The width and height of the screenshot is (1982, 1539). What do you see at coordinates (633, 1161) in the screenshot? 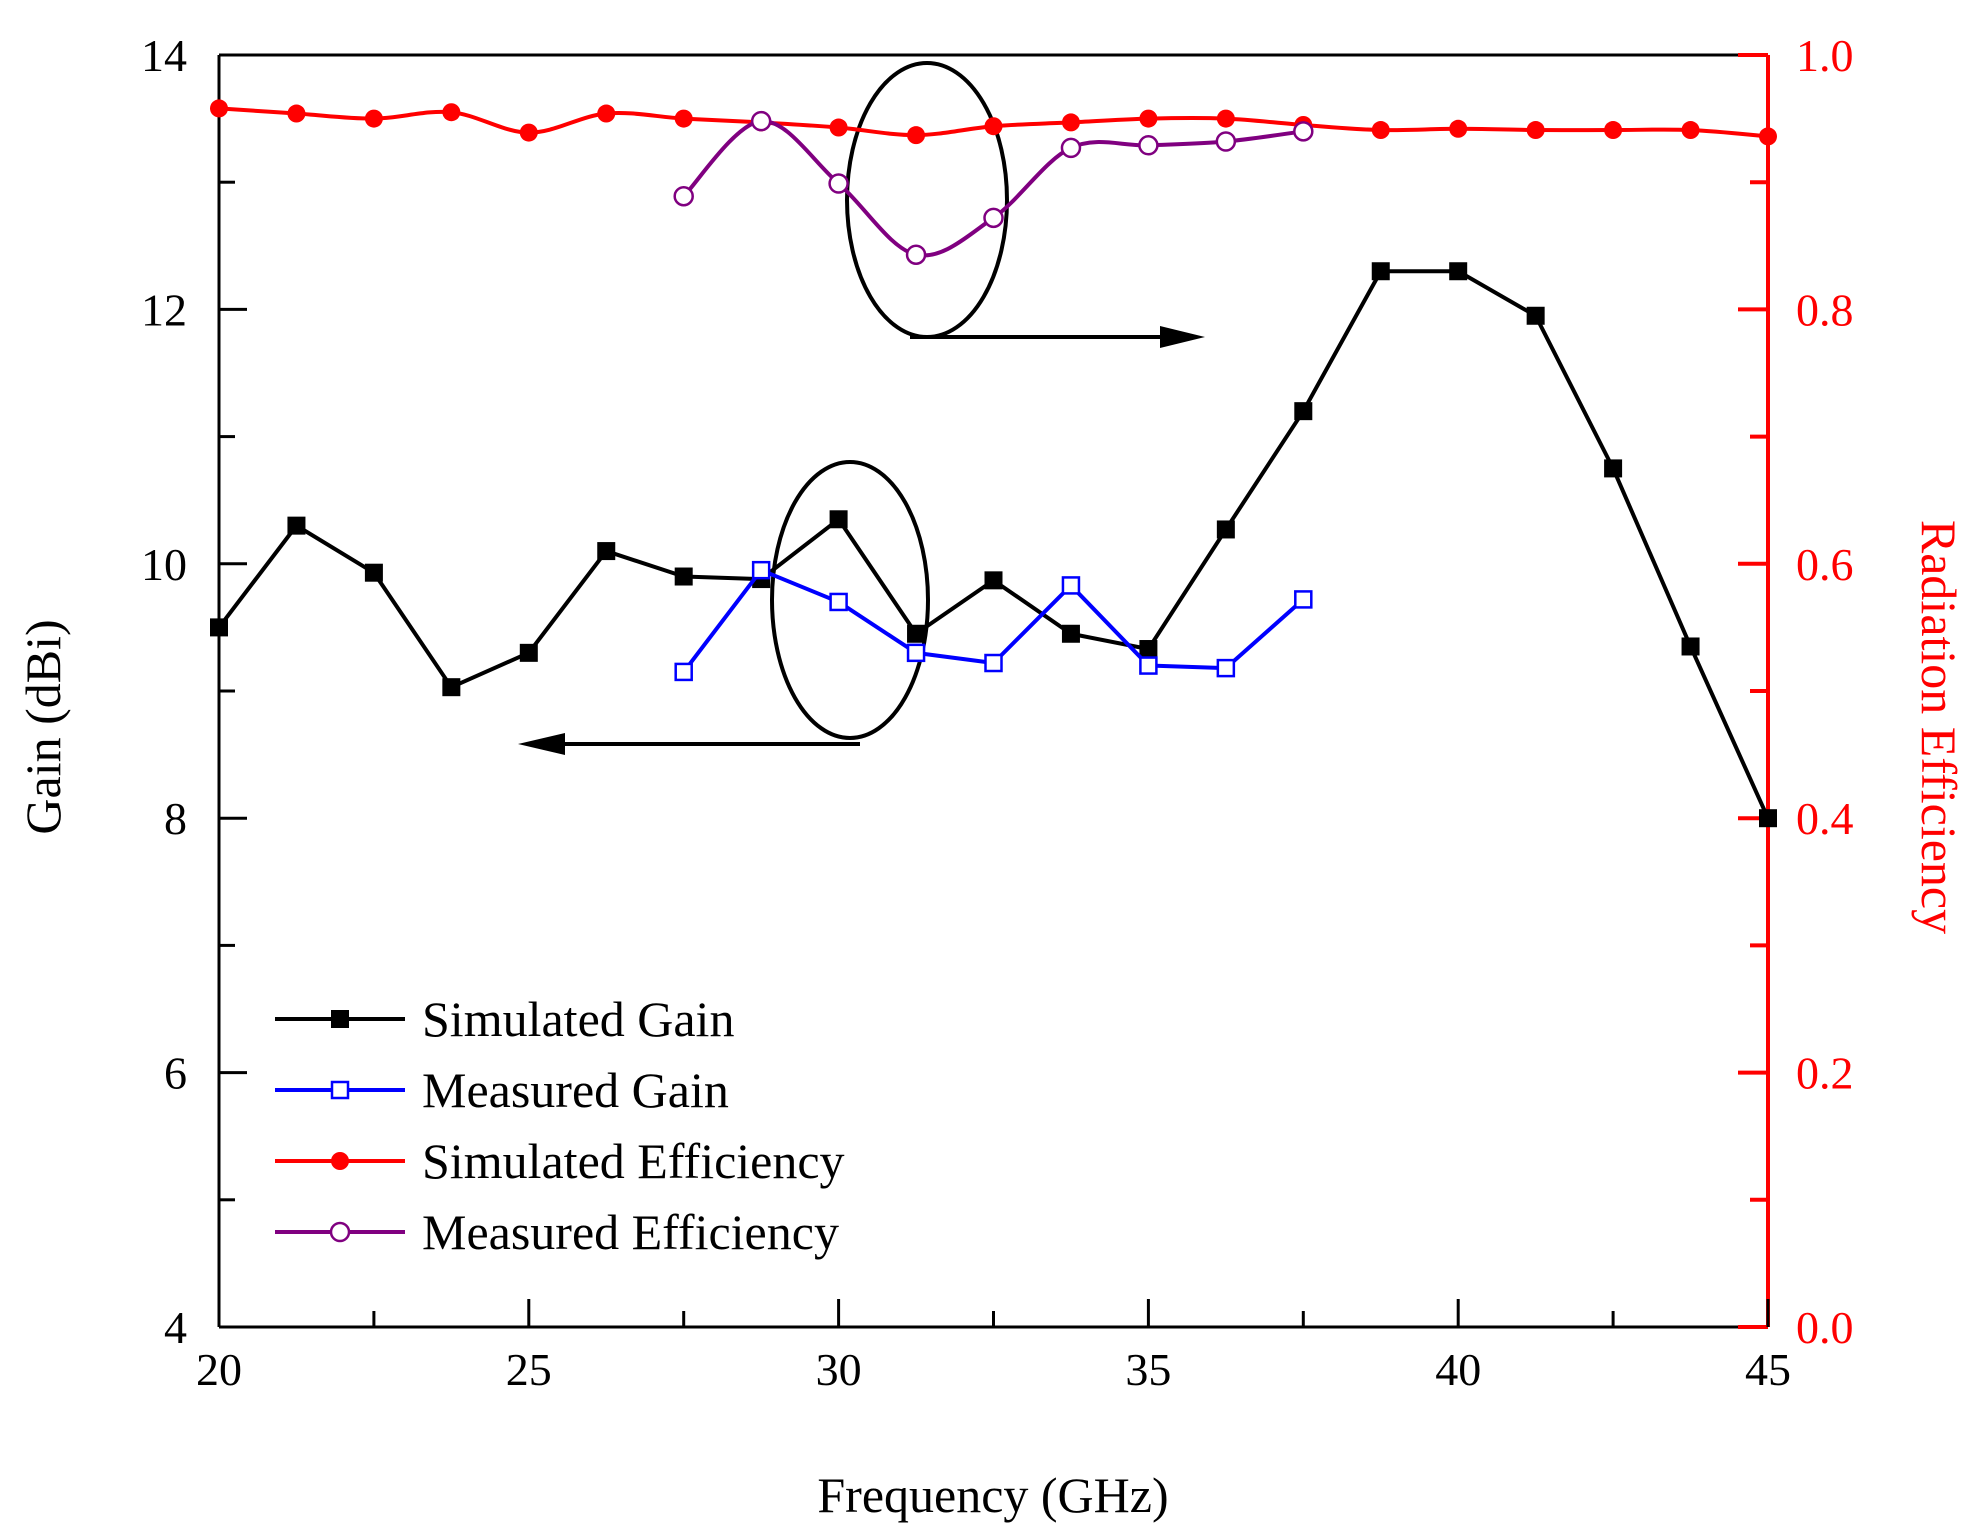
I see `legend-label: Simulated Efficiency` at bounding box center [633, 1161].